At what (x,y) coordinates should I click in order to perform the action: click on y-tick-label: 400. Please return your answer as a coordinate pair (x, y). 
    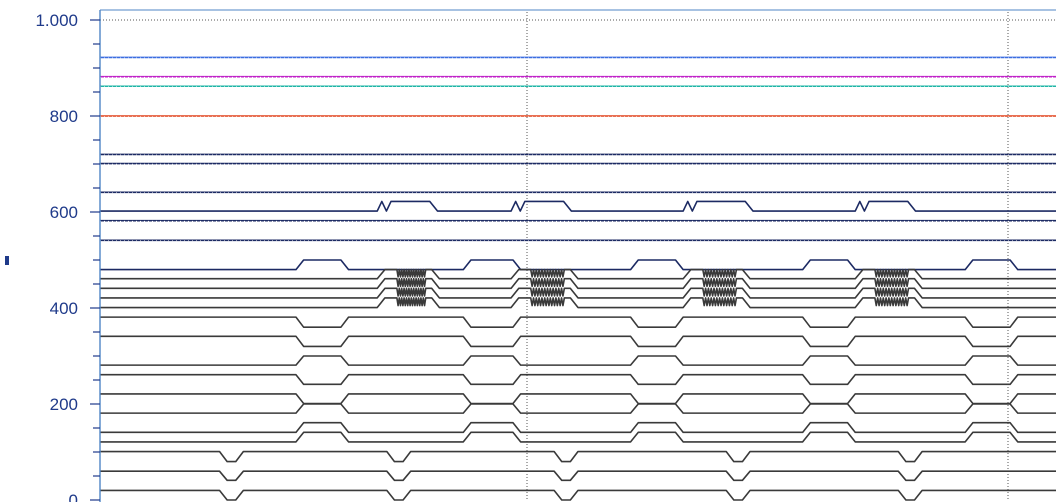
    Looking at the image, I should click on (64, 308).